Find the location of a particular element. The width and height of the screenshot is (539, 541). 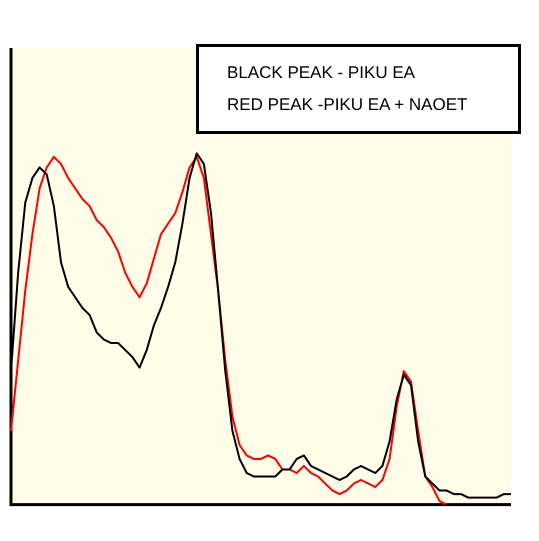

text-box: BLACK PEAK - PIKU EA RED PEAK -PIKU EA + NAOET is located at coordinates (358, 89).